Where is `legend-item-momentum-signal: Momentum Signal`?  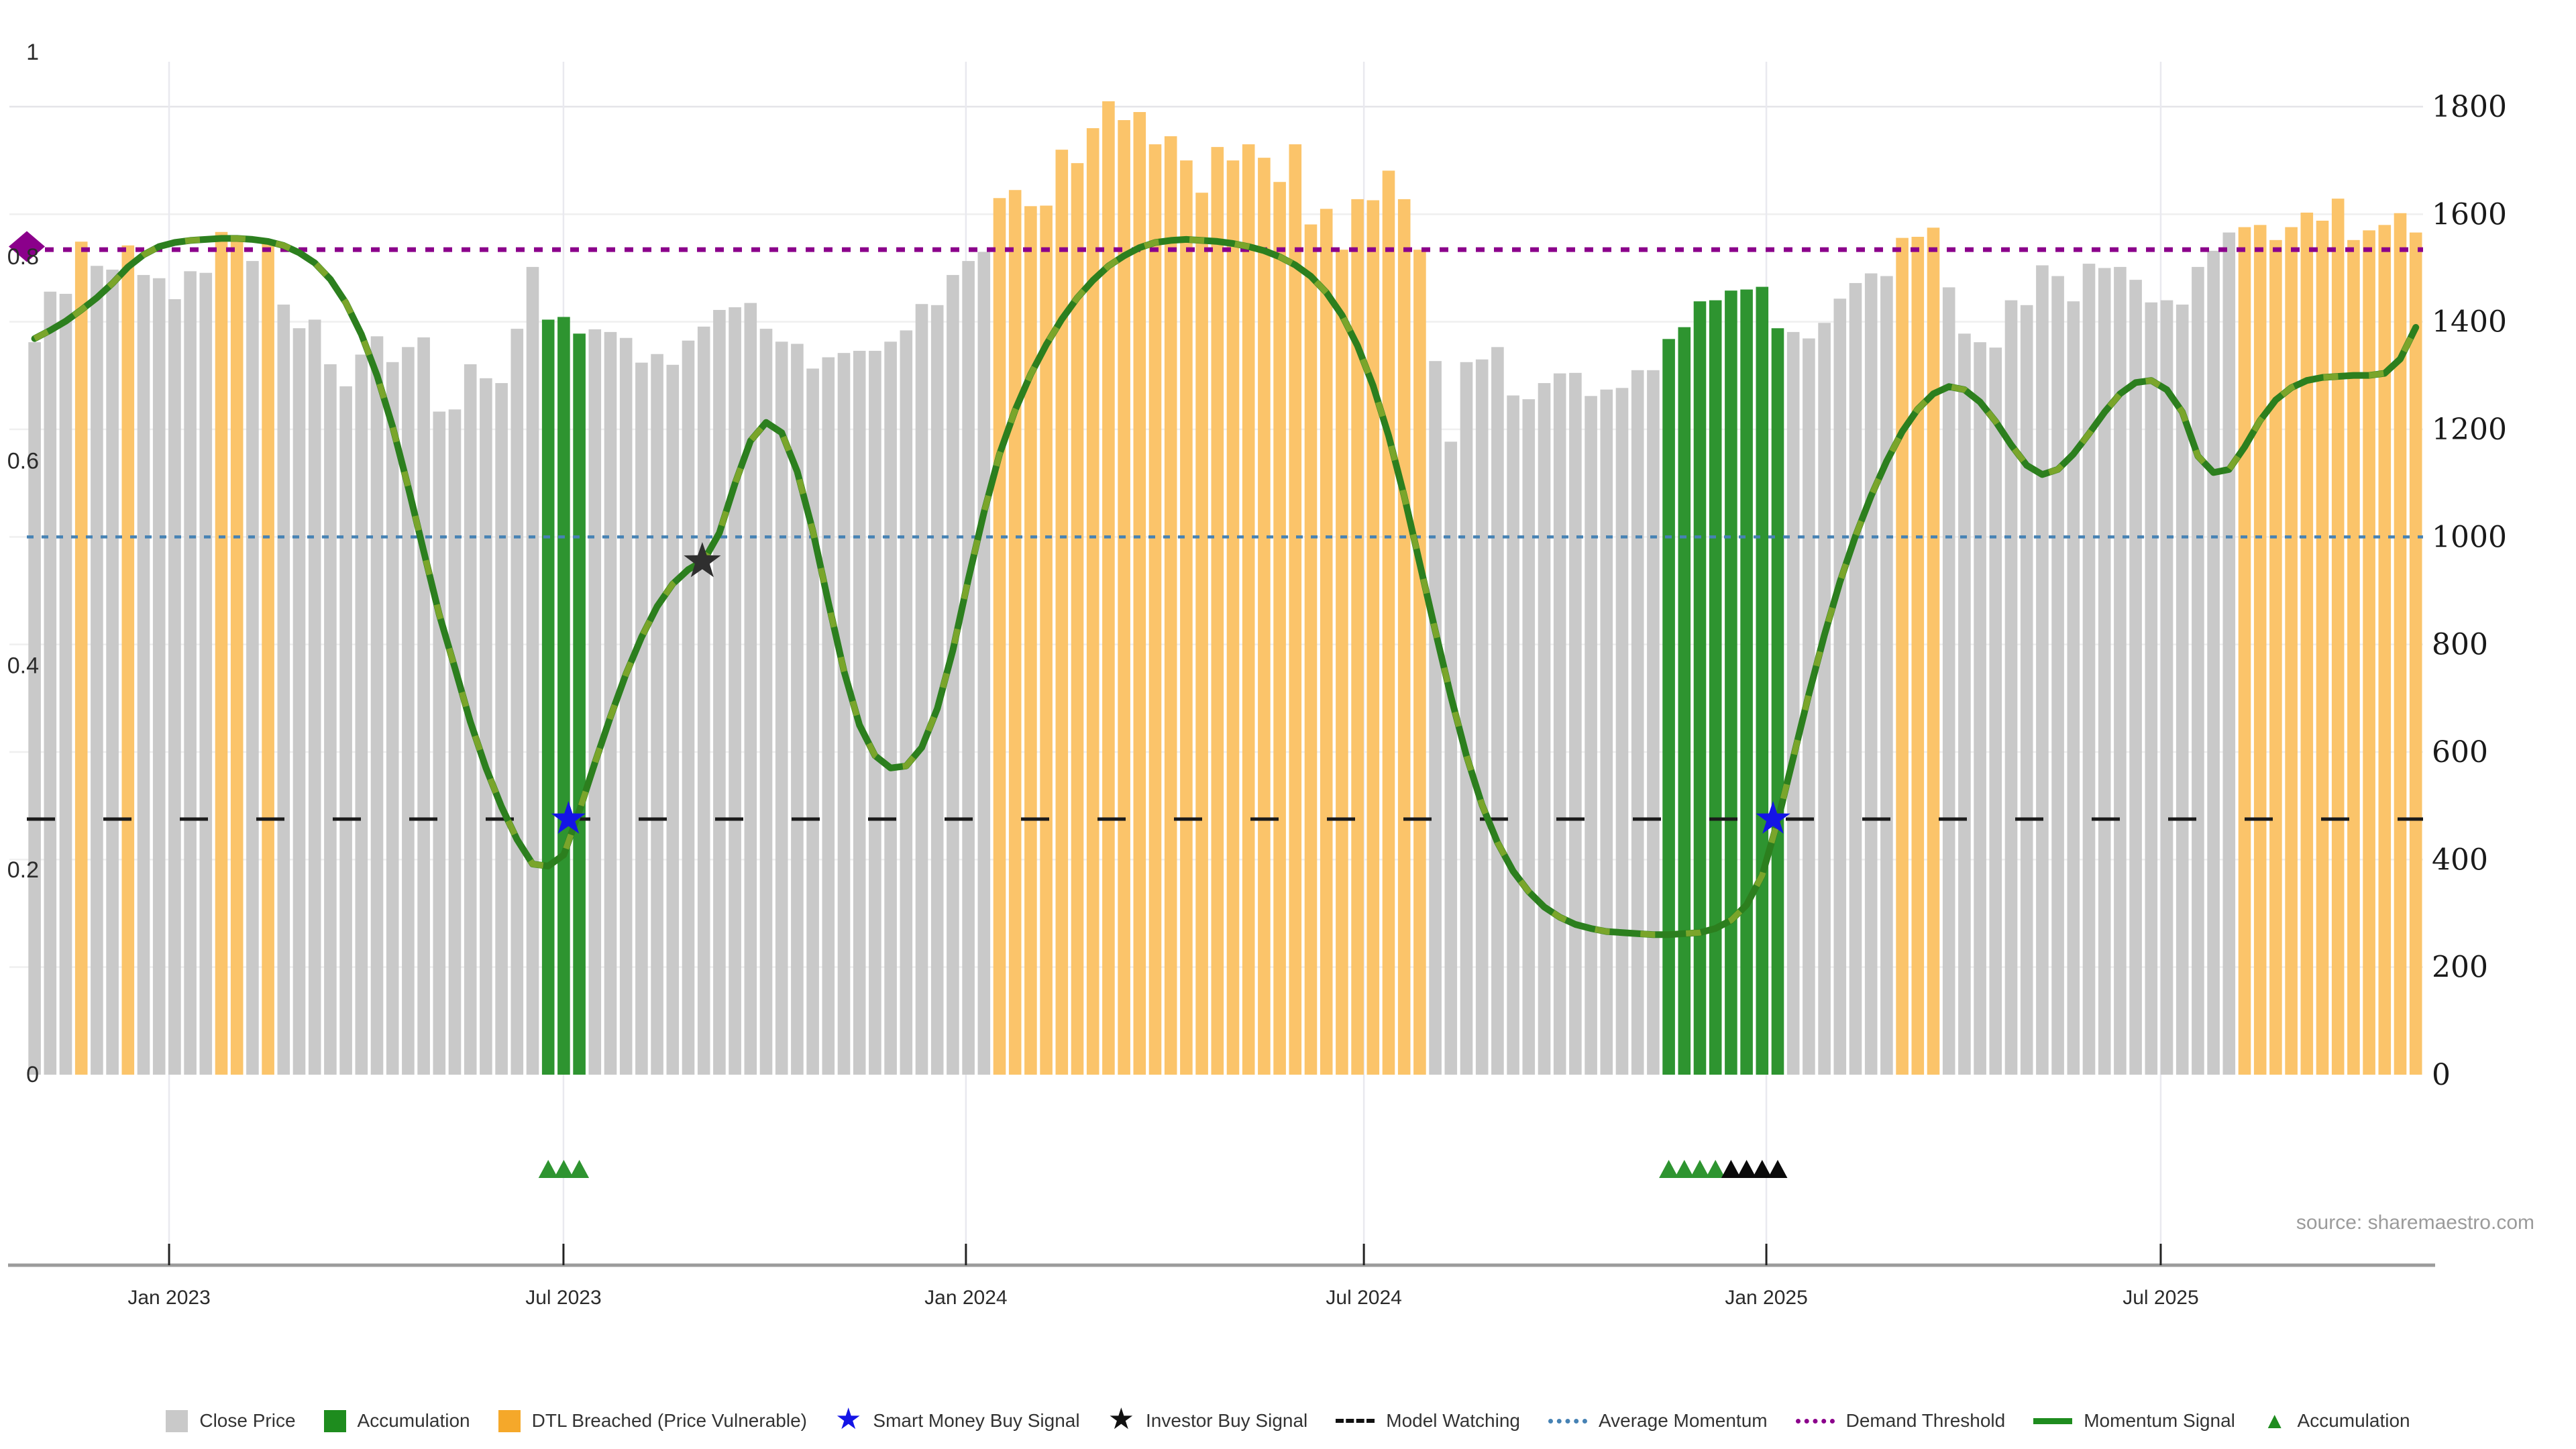
legend-item-momentum-signal: Momentum Signal is located at coordinates (2134, 1421).